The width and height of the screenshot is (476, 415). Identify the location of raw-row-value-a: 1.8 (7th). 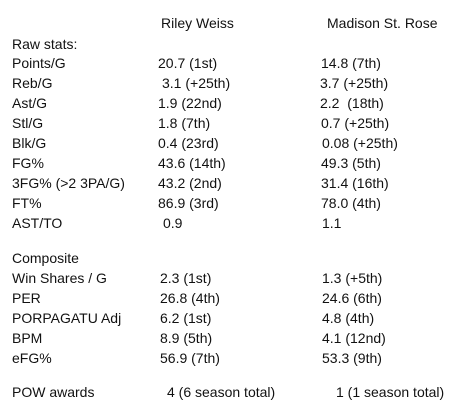
(184, 123).